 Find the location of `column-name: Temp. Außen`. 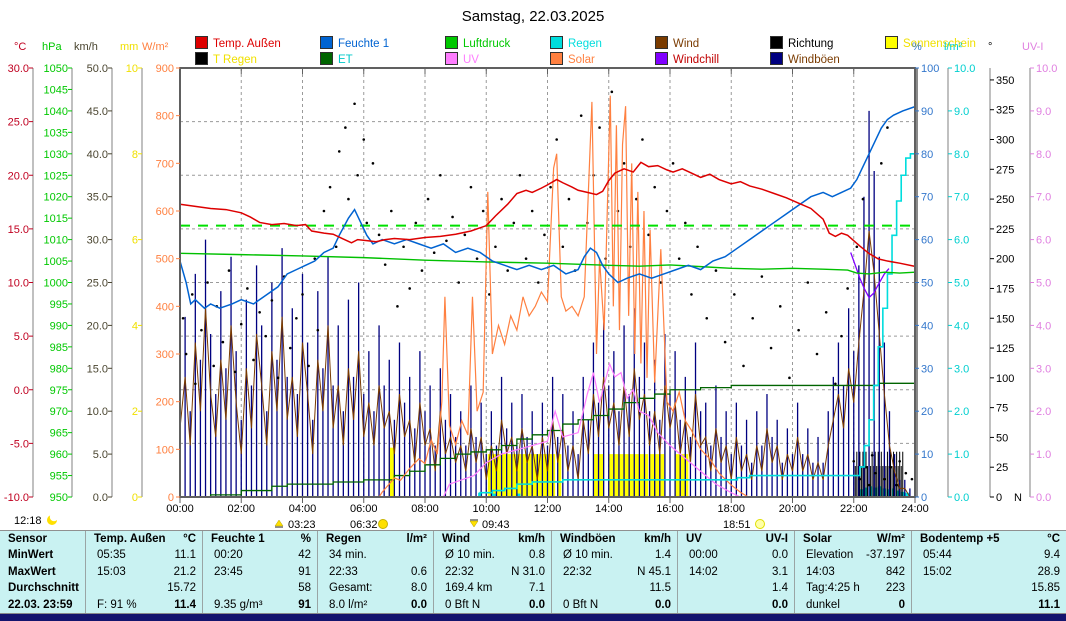

column-name: Temp. Außen is located at coordinates (130, 539).